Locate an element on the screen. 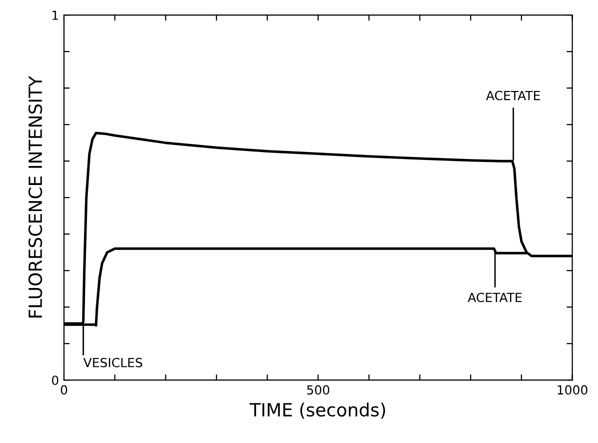 This screenshot has width=598, height=443. annotation: VESICLES is located at coordinates (112, 363).